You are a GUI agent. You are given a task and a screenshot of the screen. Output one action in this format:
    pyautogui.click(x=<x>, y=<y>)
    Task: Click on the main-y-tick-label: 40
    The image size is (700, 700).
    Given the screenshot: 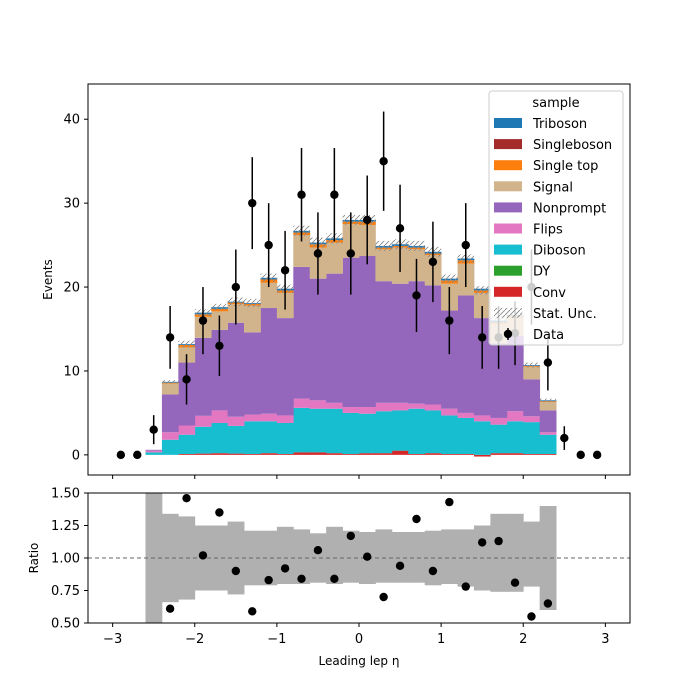 What is the action you would take?
    pyautogui.click(x=71, y=120)
    